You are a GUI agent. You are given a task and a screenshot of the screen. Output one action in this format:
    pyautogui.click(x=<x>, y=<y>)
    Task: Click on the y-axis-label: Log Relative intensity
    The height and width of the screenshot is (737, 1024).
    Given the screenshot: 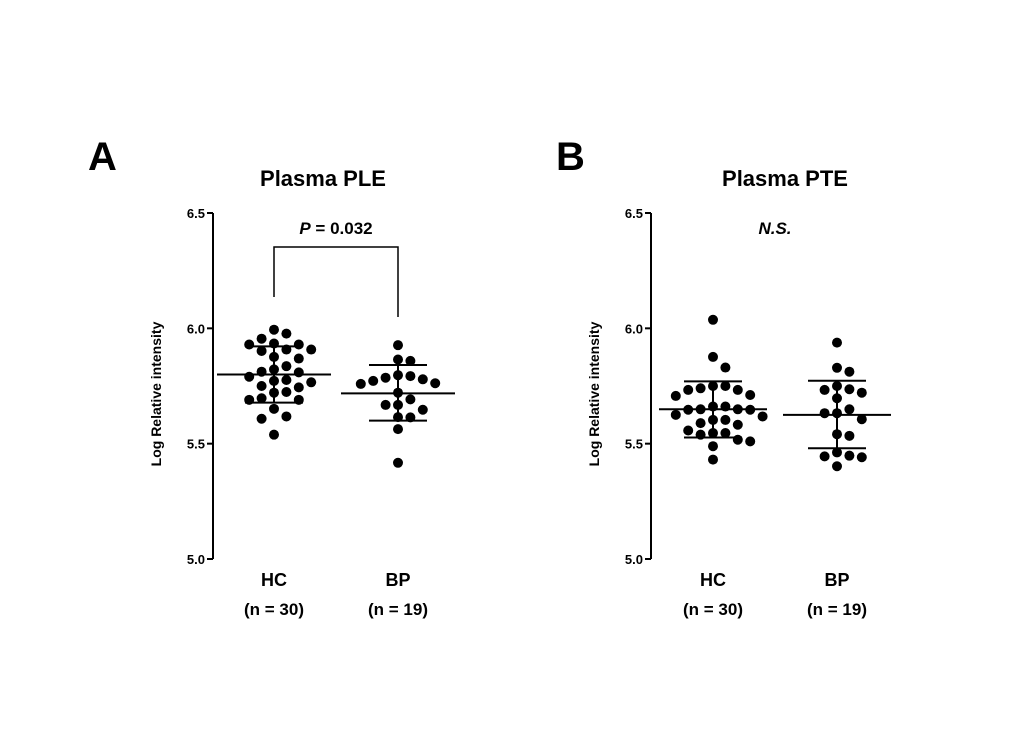 What is the action you would take?
    pyautogui.click(x=156, y=393)
    